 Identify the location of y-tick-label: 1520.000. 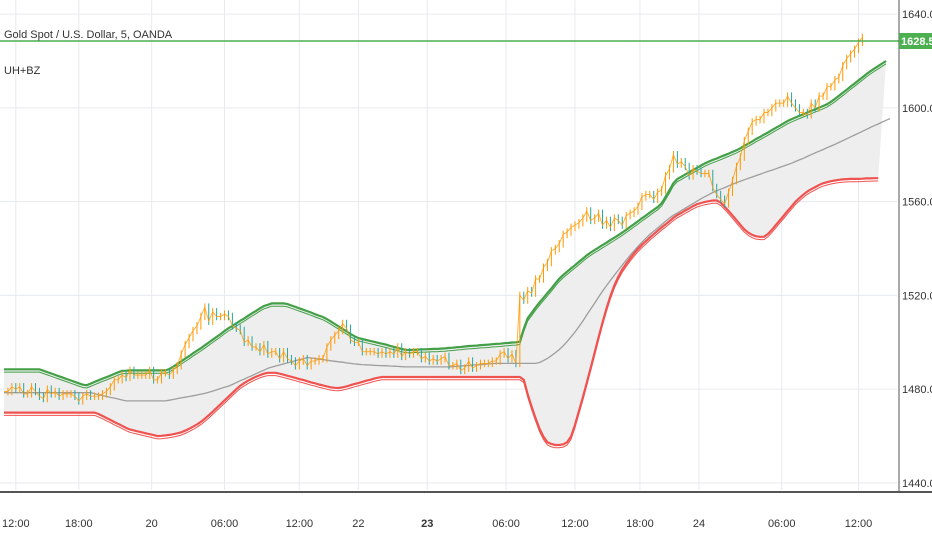
(917, 296).